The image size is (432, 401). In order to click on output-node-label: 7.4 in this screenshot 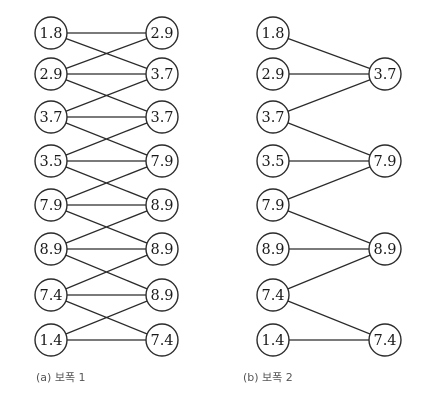, I will do `click(161, 341)`.